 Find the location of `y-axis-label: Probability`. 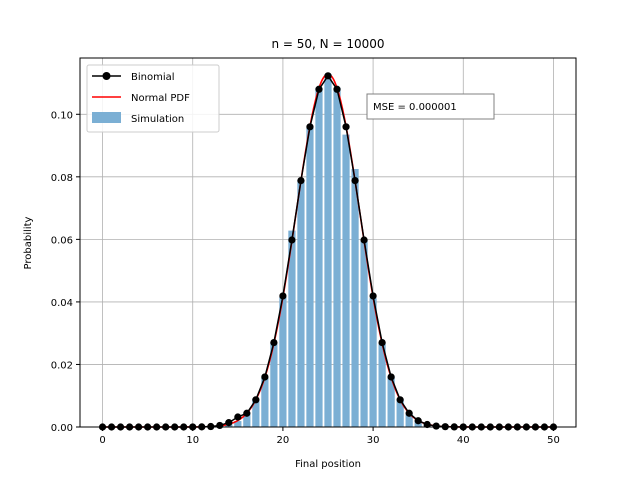

y-axis-label: Probability is located at coordinates (28, 242).